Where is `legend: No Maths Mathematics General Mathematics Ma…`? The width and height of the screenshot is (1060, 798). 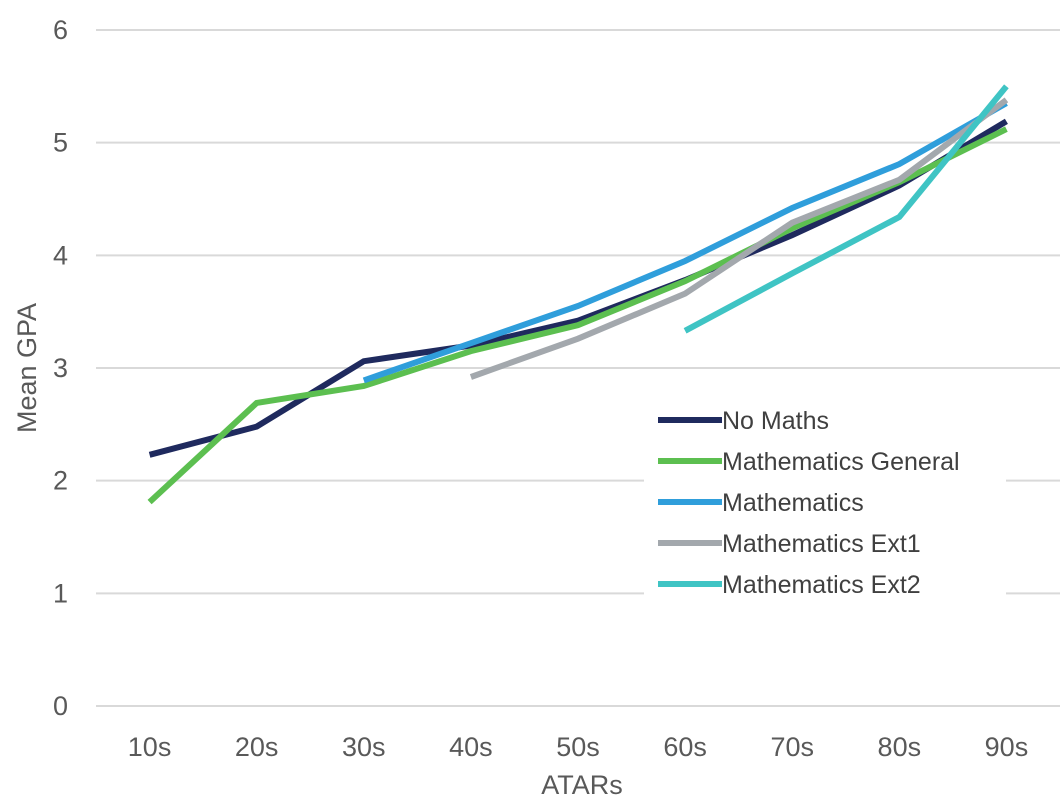
legend: No Maths Mathematics General Mathematics Ma… is located at coordinates (825, 503).